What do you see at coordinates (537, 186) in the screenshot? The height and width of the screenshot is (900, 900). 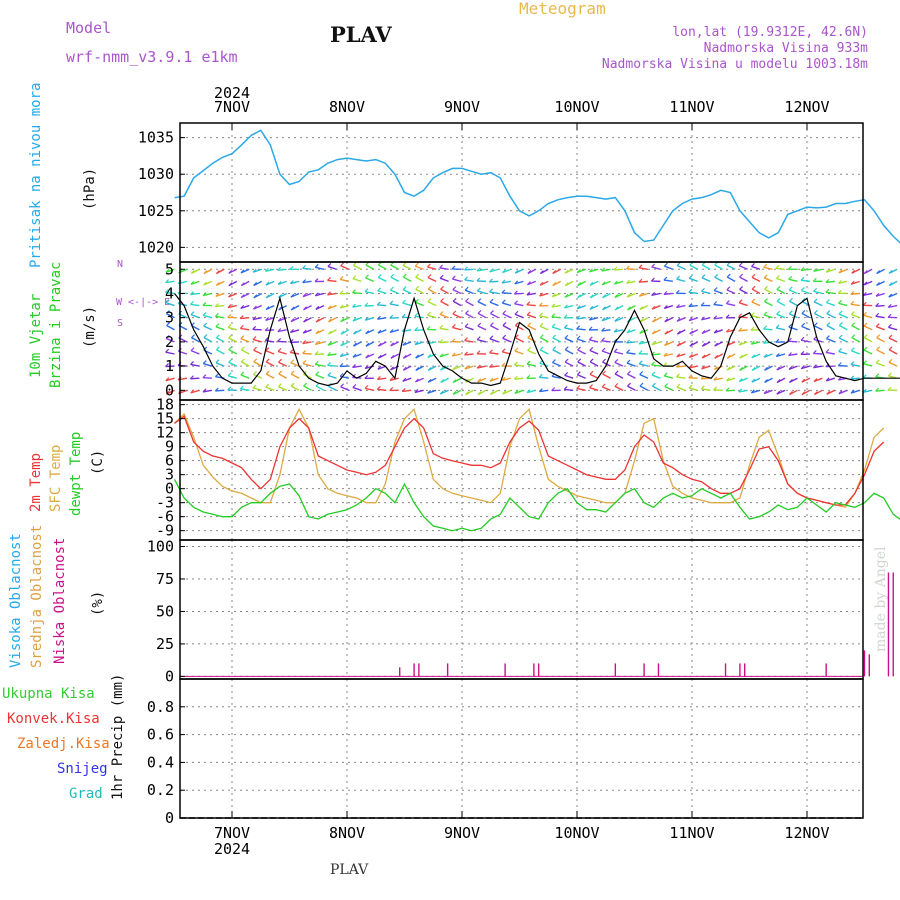 I see `pressure-series-line` at bounding box center [537, 186].